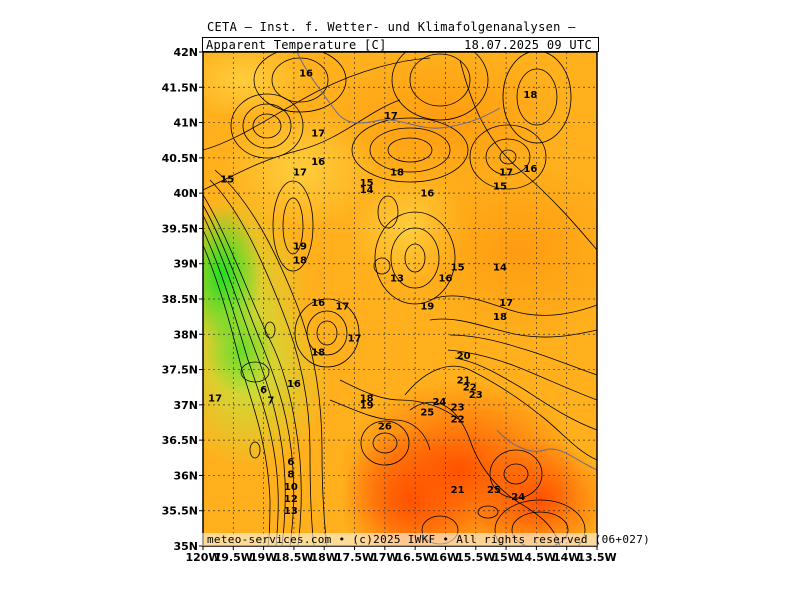  I want to click on lon-tick-label: 15.5W, so click(475, 557).